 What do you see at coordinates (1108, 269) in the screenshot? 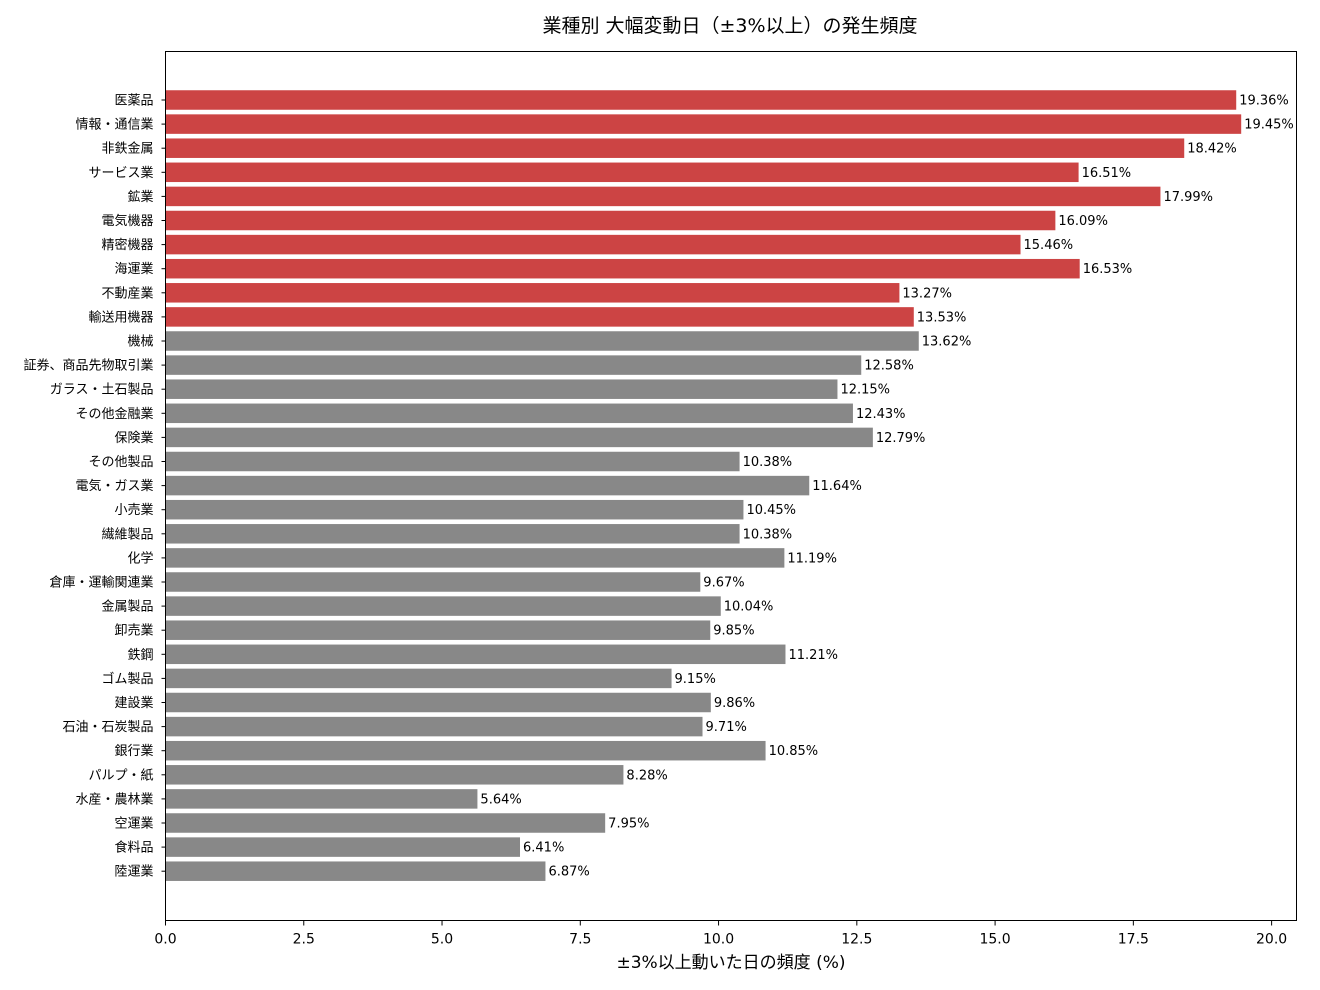
I see `value-label: 16.53%` at bounding box center [1108, 269].